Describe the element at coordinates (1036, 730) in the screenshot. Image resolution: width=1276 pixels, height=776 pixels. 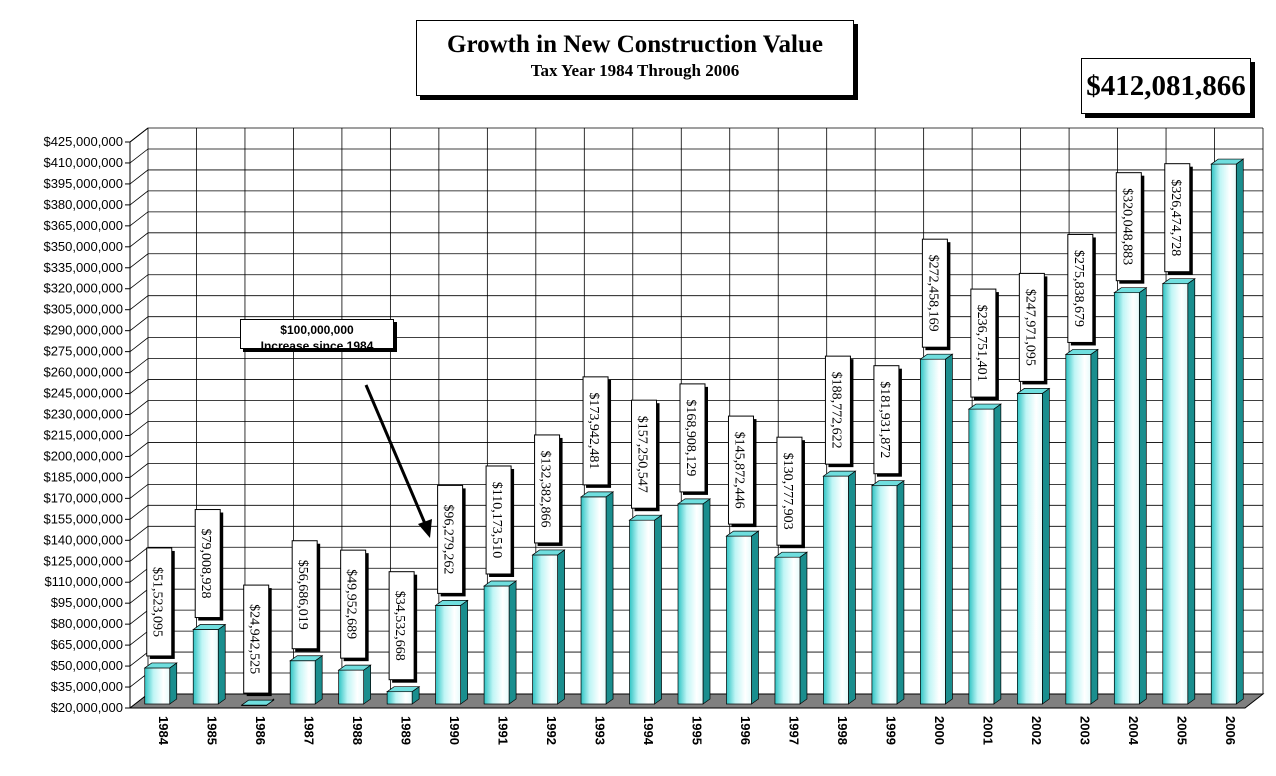
I see `x-tick-label: 2002` at that location.